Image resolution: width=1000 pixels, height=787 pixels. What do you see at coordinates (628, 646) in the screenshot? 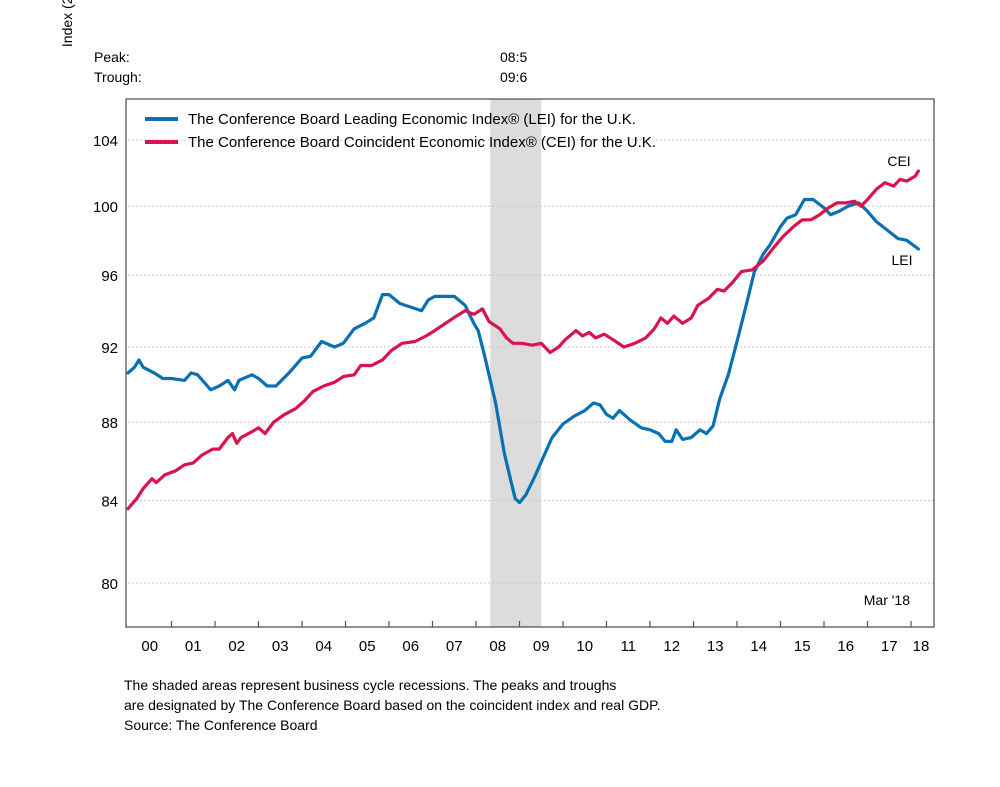
I see `x-tick-label: 11` at bounding box center [628, 646].